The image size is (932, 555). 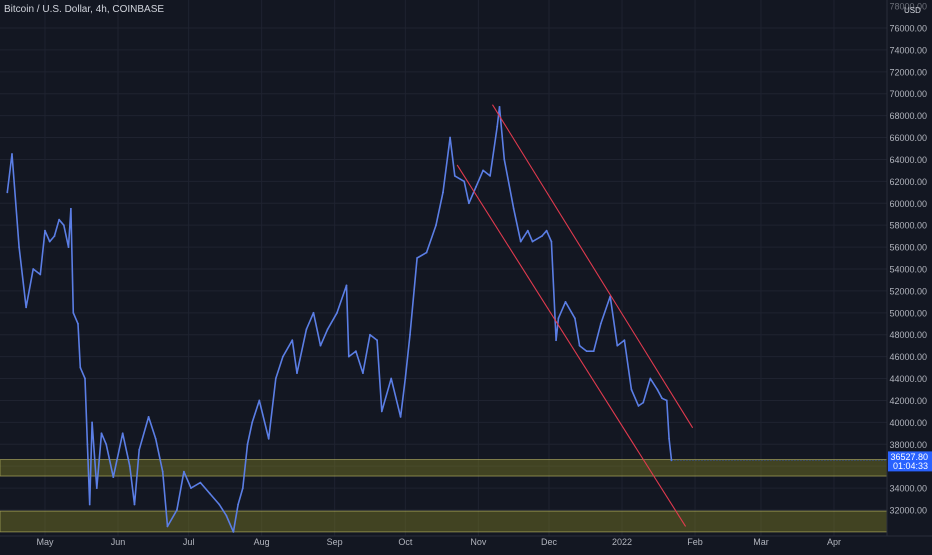 What do you see at coordinates (118, 542) in the screenshot?
I see `time-tick-label: Jun` at bounding box center [118, 542].